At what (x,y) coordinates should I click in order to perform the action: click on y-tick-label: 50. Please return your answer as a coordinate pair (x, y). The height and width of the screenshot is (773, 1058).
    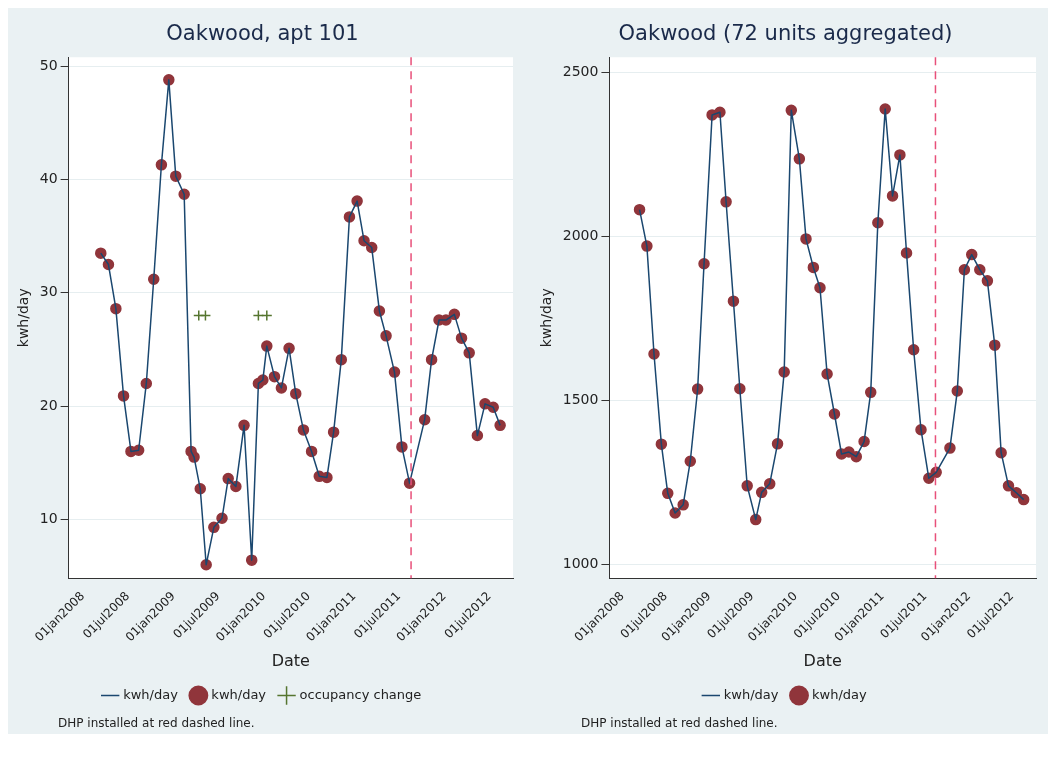
    Looking at the image, I should click on (48, 64).